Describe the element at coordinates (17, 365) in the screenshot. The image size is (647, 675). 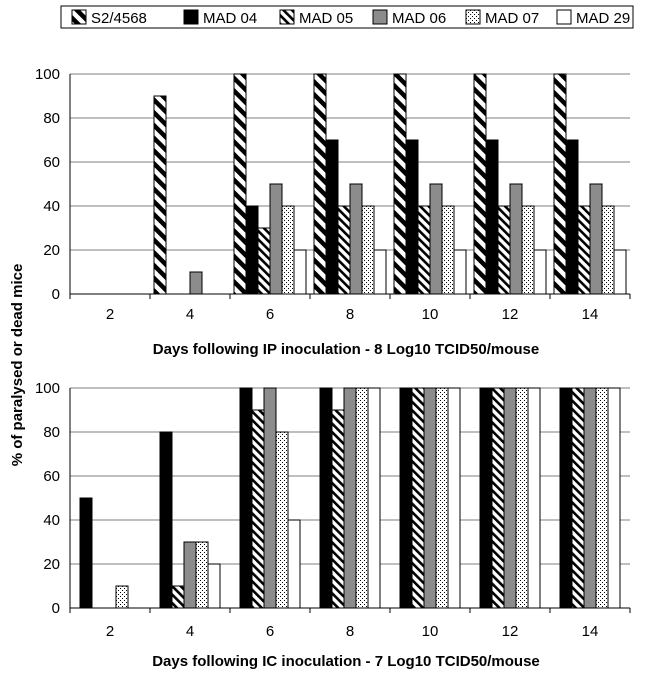
I see `y-axis-title: % of paralysed or dead mice` at that location.